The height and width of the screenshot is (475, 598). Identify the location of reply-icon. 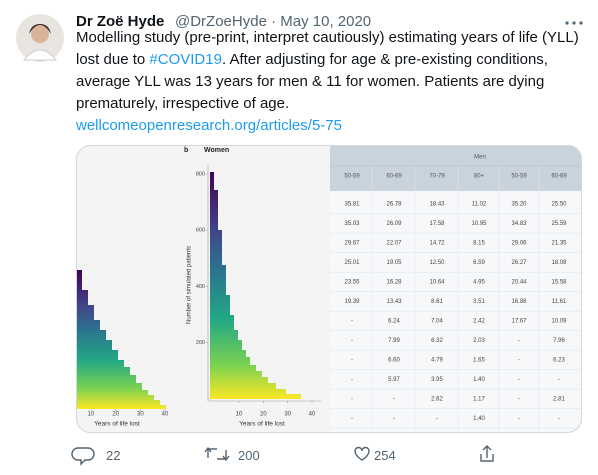
(83, 456).